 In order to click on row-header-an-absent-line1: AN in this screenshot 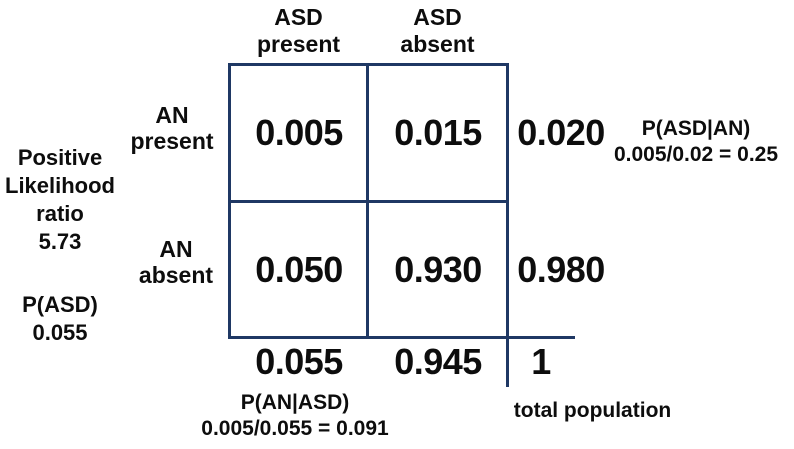, I will do `click(176, 249)`.